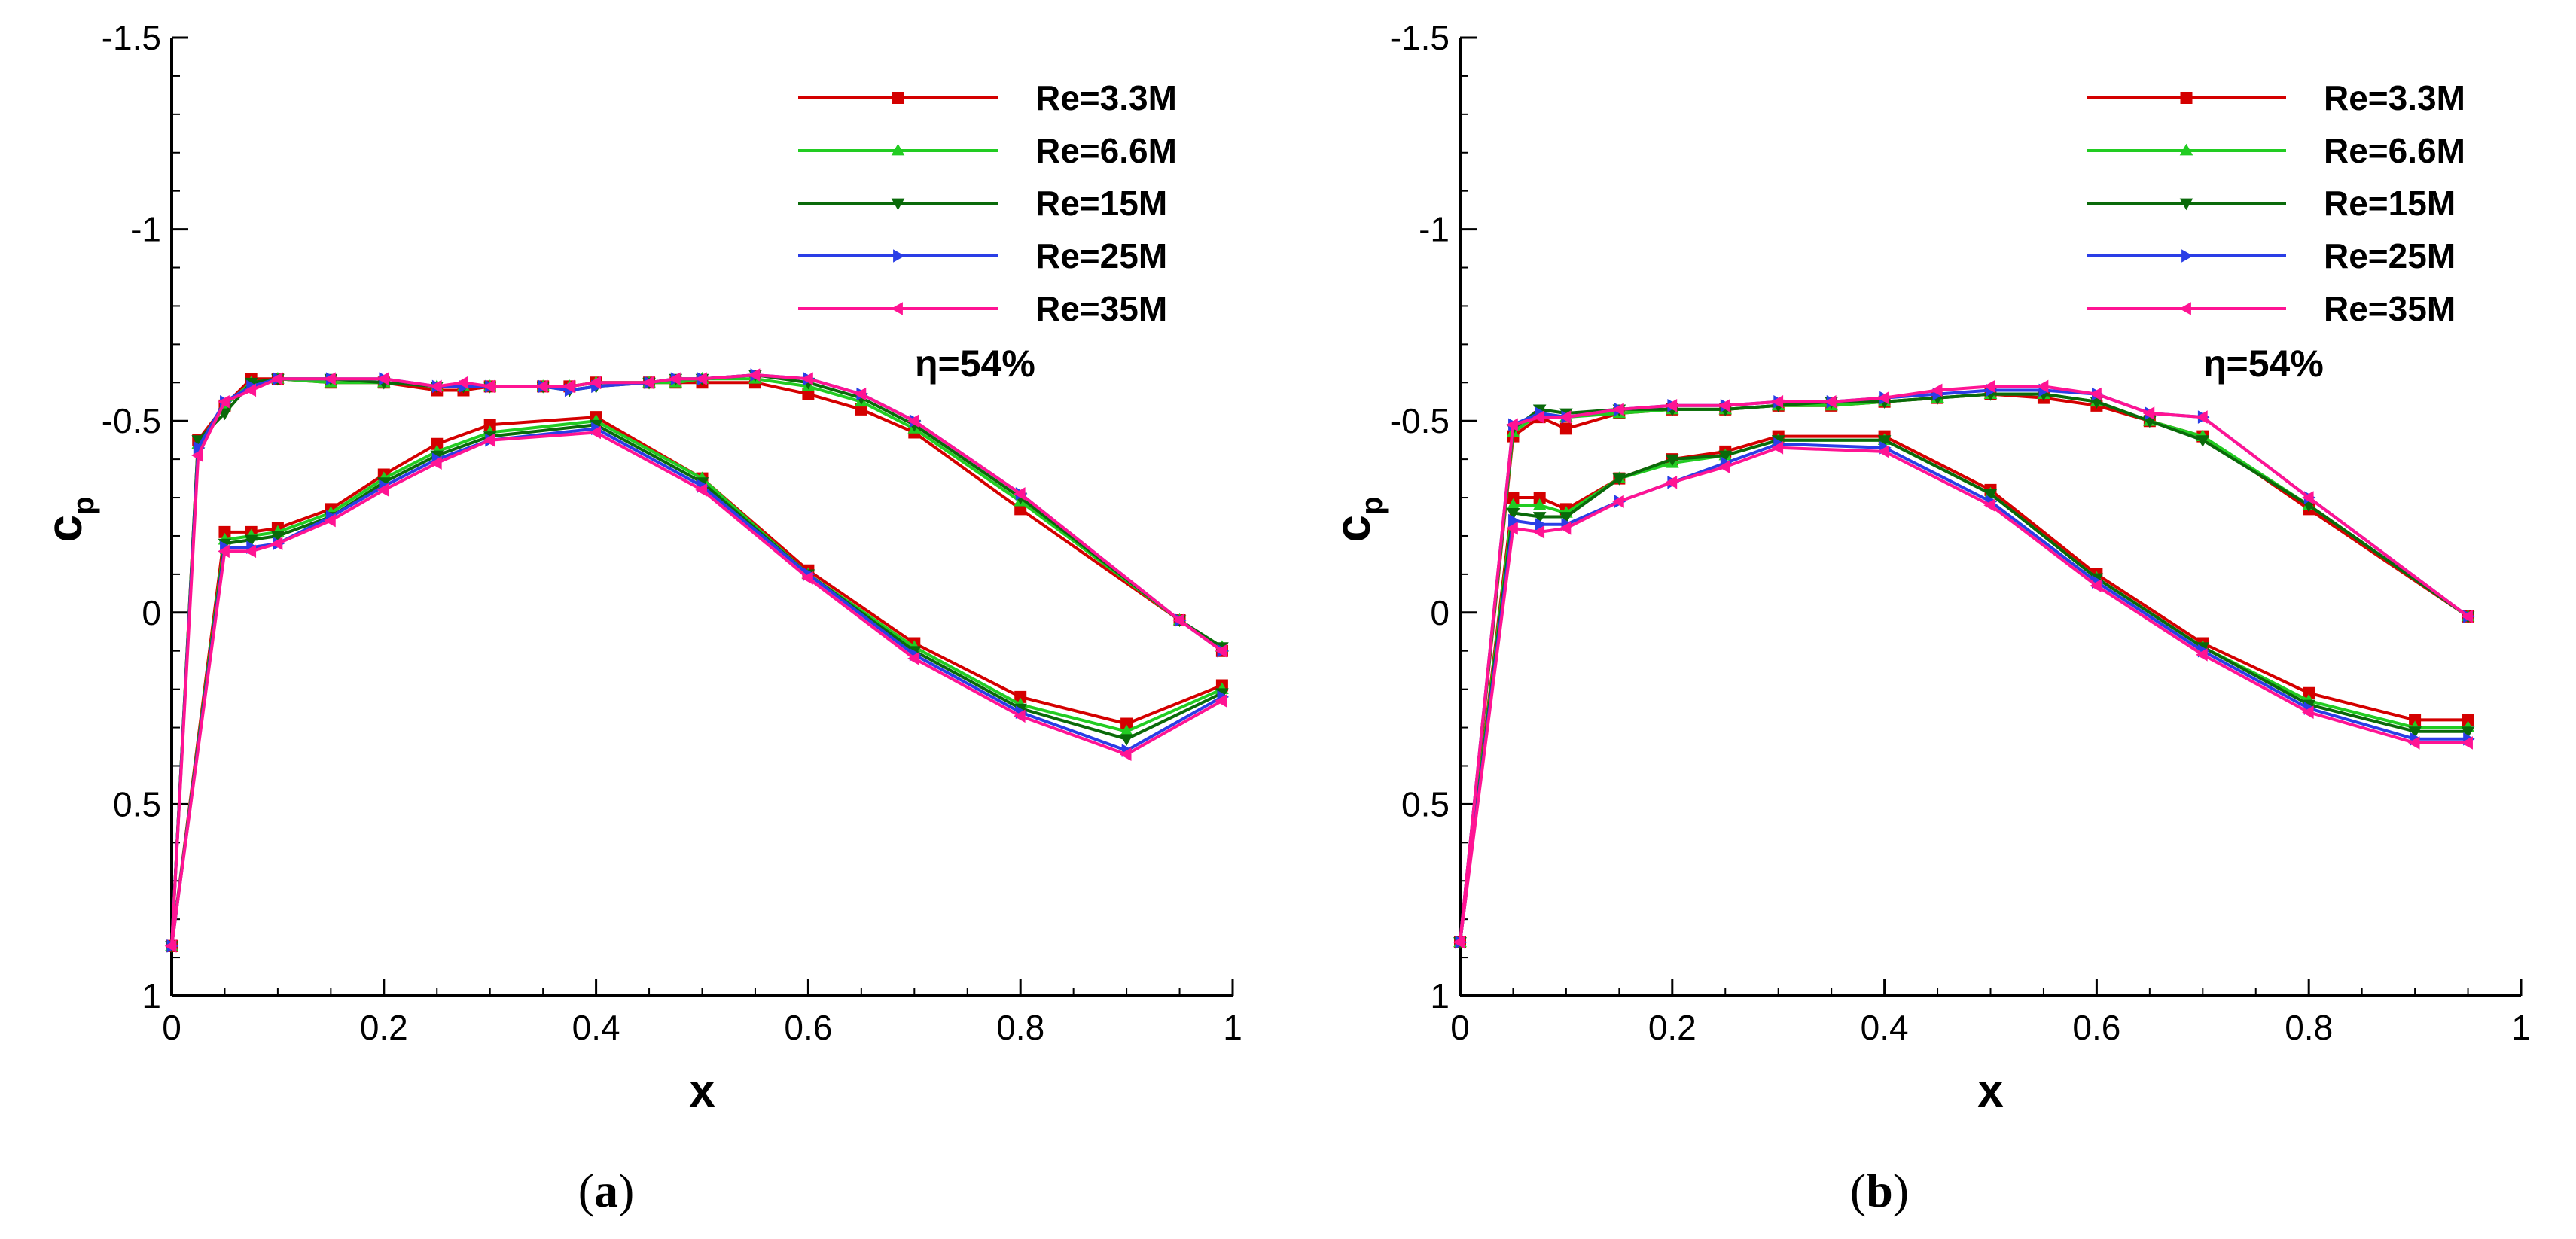  I want to click on legend-label: Re=15M, so click(2390, 203).